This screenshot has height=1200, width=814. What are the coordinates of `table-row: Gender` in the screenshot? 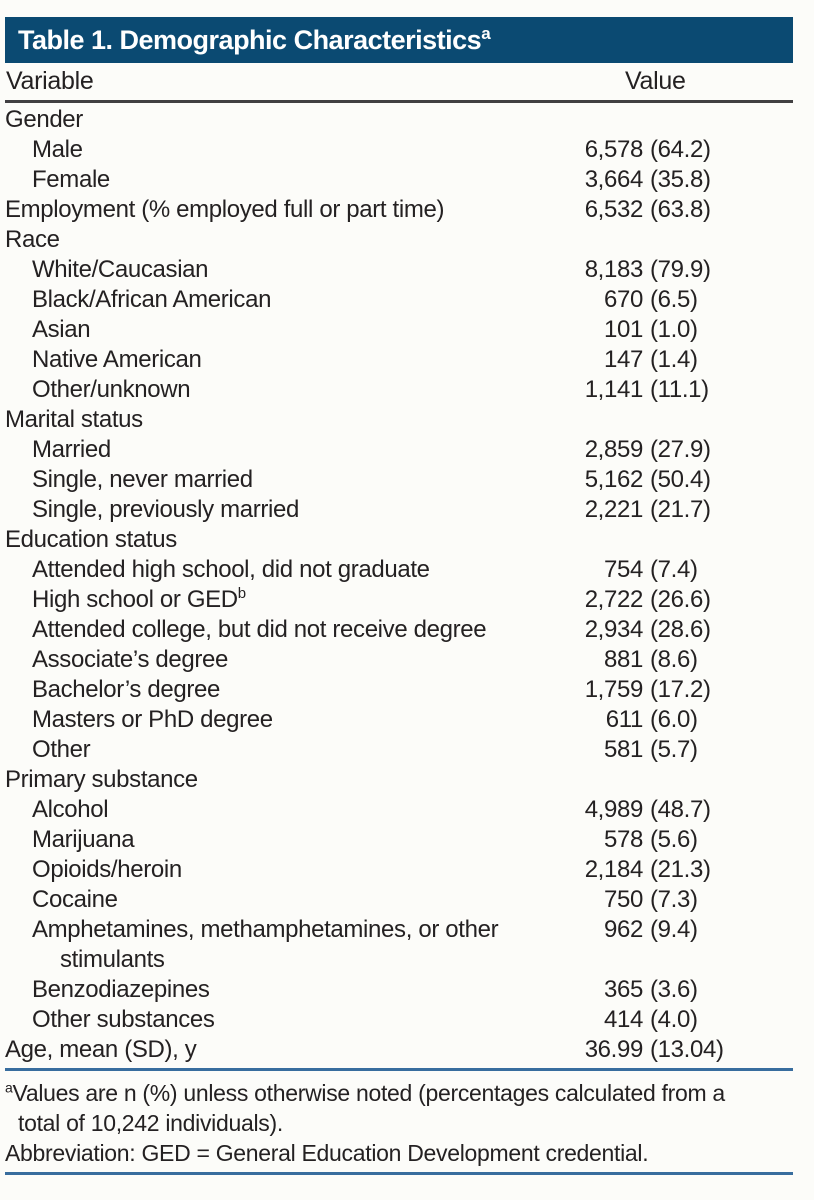 It's located at (399, 120).